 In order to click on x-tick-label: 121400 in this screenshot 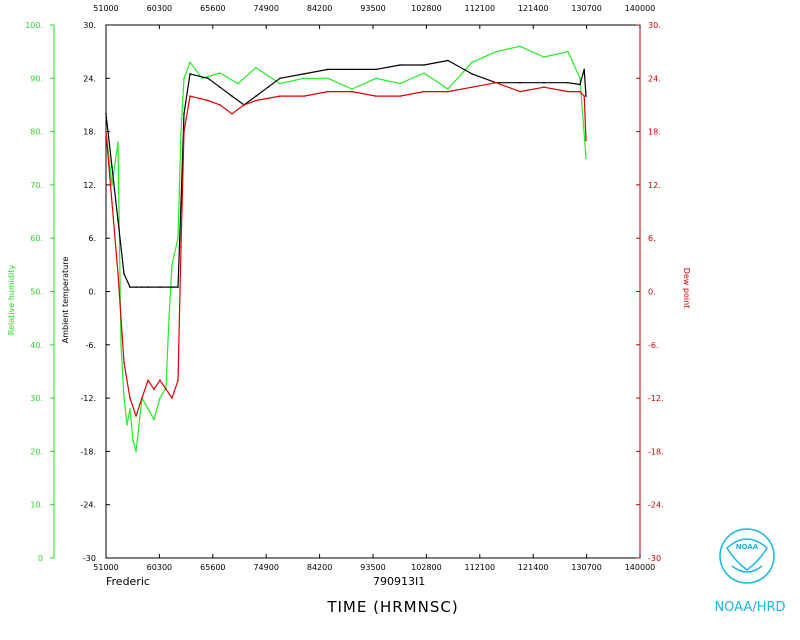, I will do `click(533, 567)`.